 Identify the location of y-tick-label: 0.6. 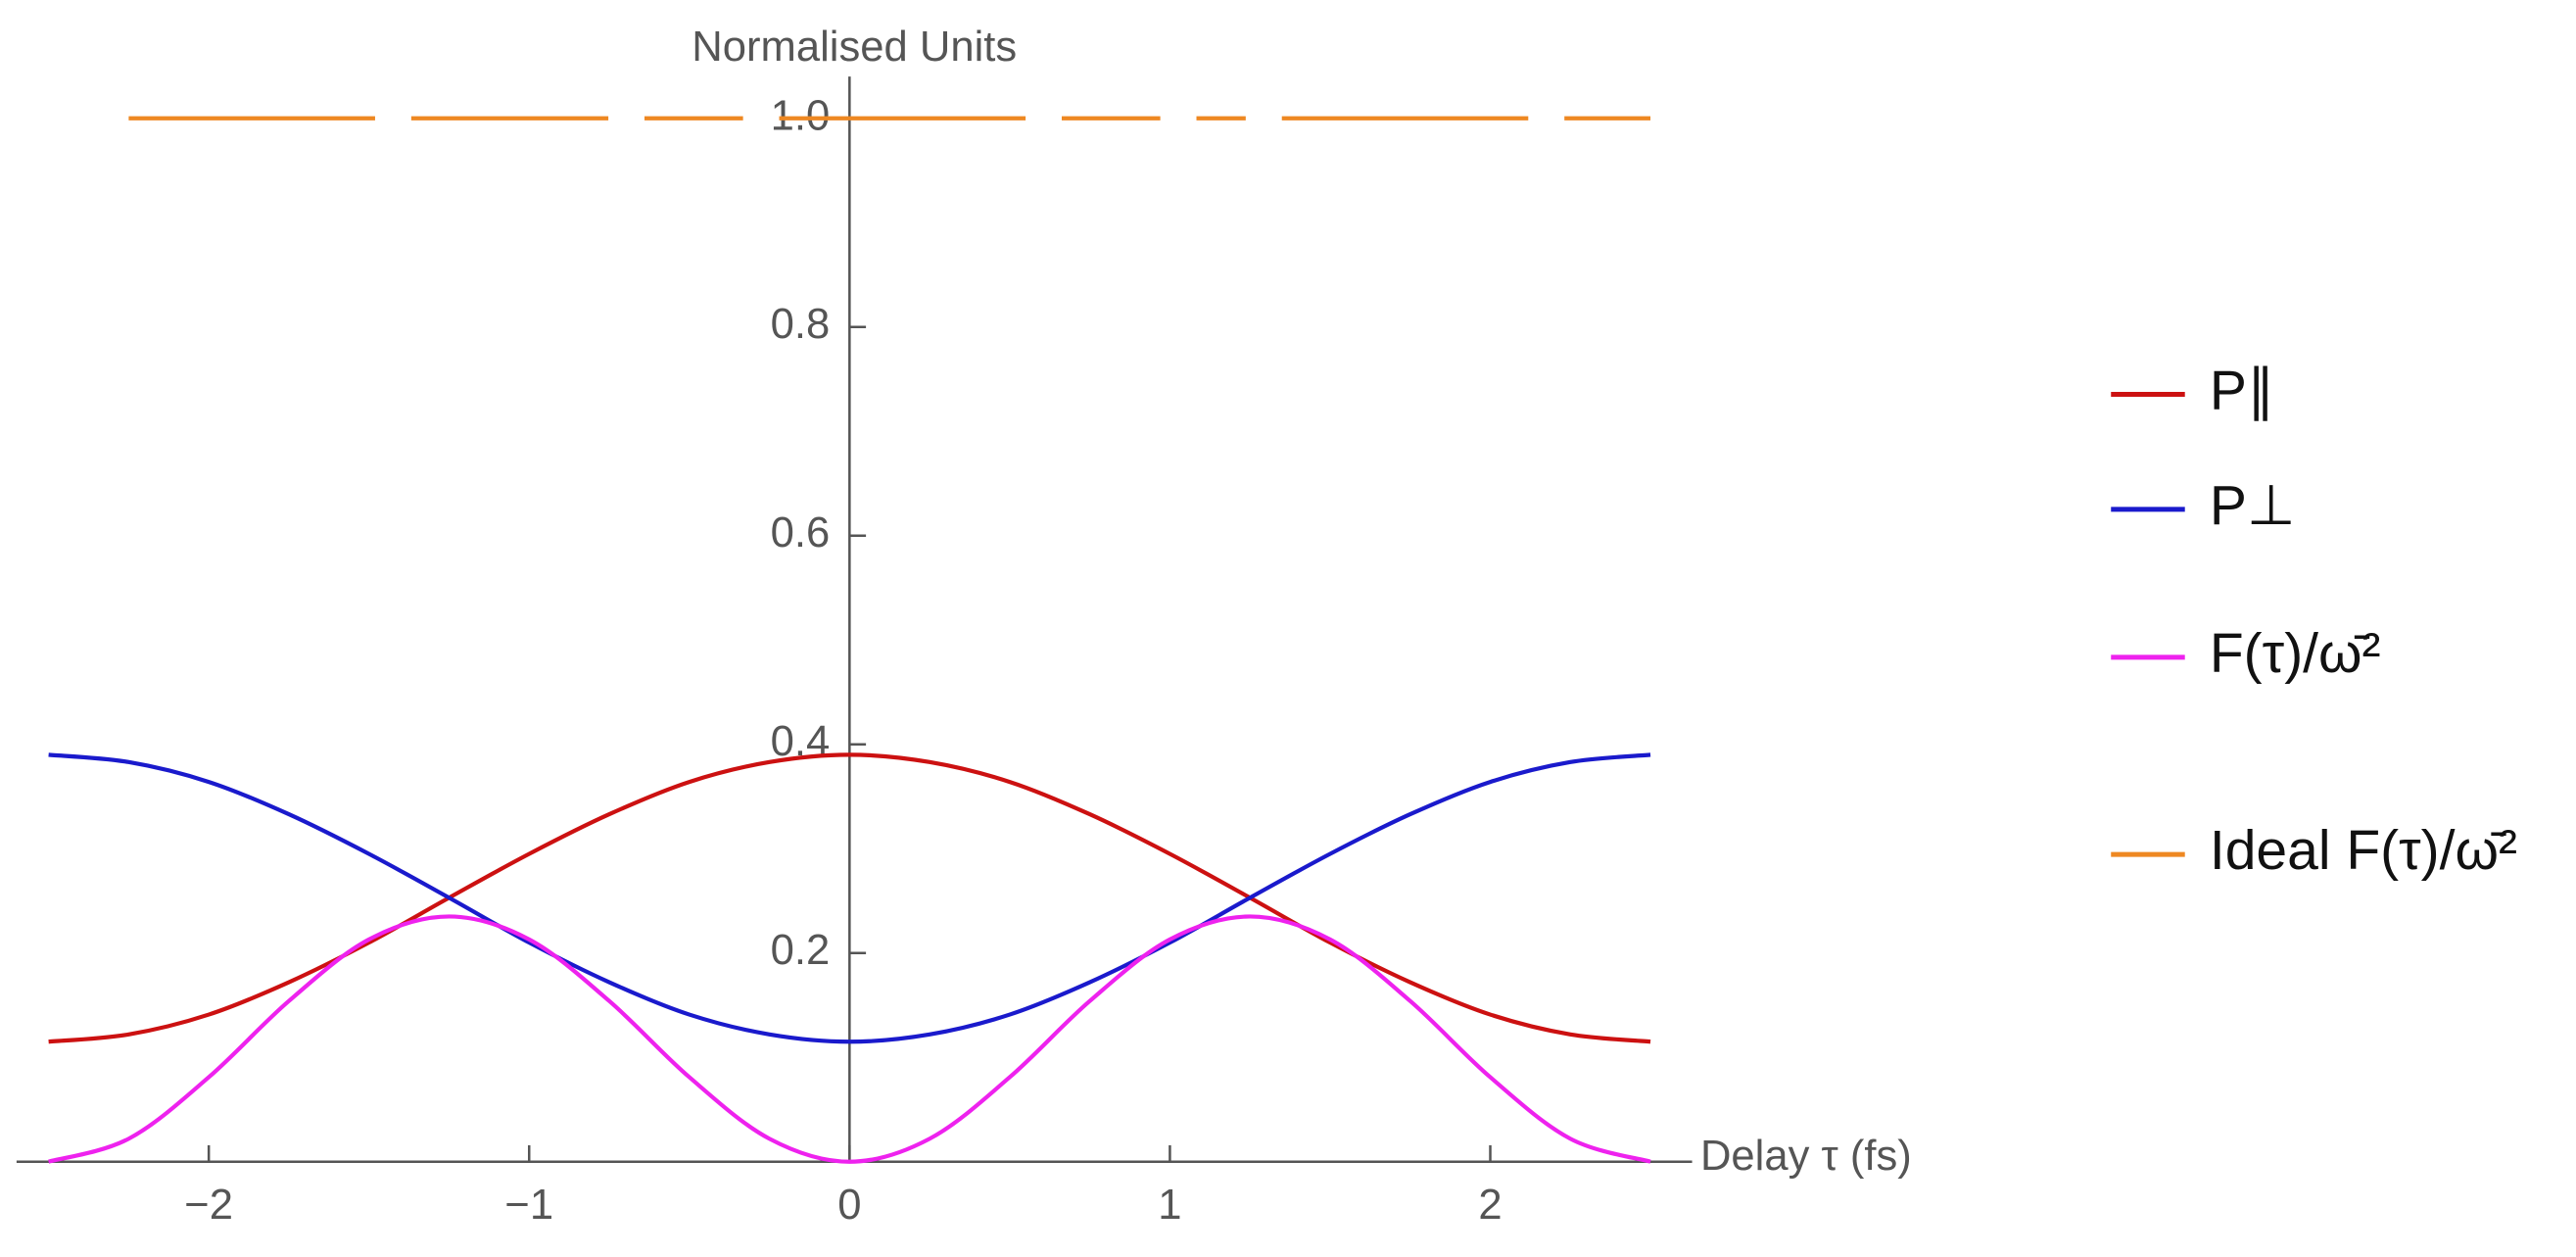
(801, 532).